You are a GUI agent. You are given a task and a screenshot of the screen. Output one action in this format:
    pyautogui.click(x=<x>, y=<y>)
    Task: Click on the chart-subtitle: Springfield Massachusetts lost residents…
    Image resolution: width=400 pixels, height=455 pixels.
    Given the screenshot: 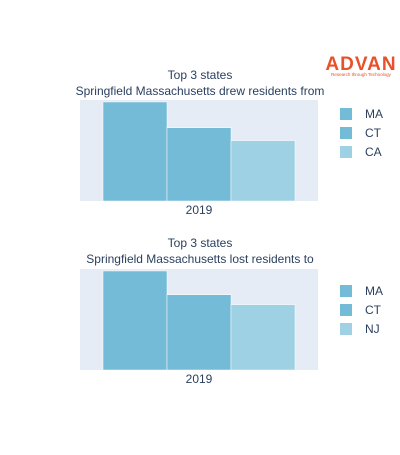 What is the action you would take?
    pyautogui.click(x=200, y=259)
    